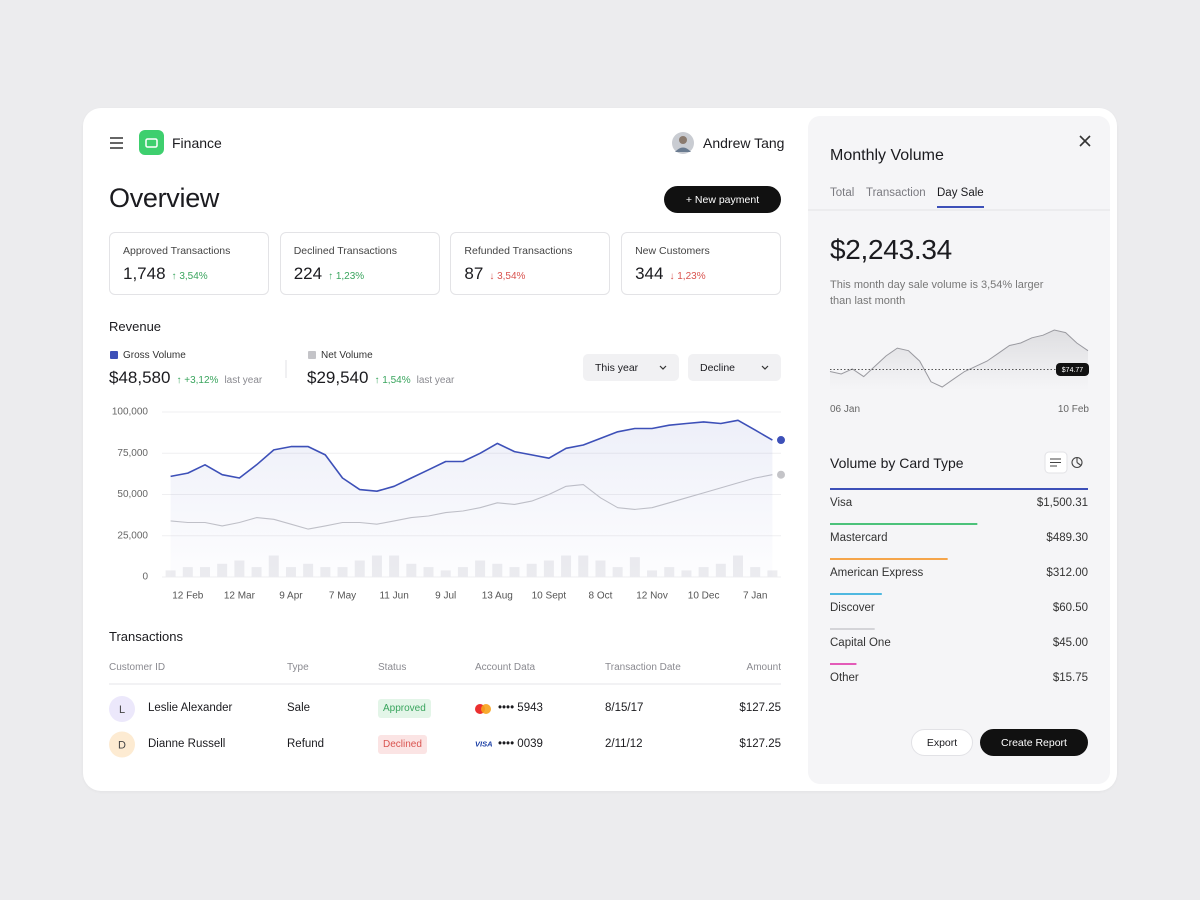 This screenshot has height=900, width=1200. Describe the element at coordinates (435, 380) in the screenshot. I see `summary-suffix: last year` at that location.